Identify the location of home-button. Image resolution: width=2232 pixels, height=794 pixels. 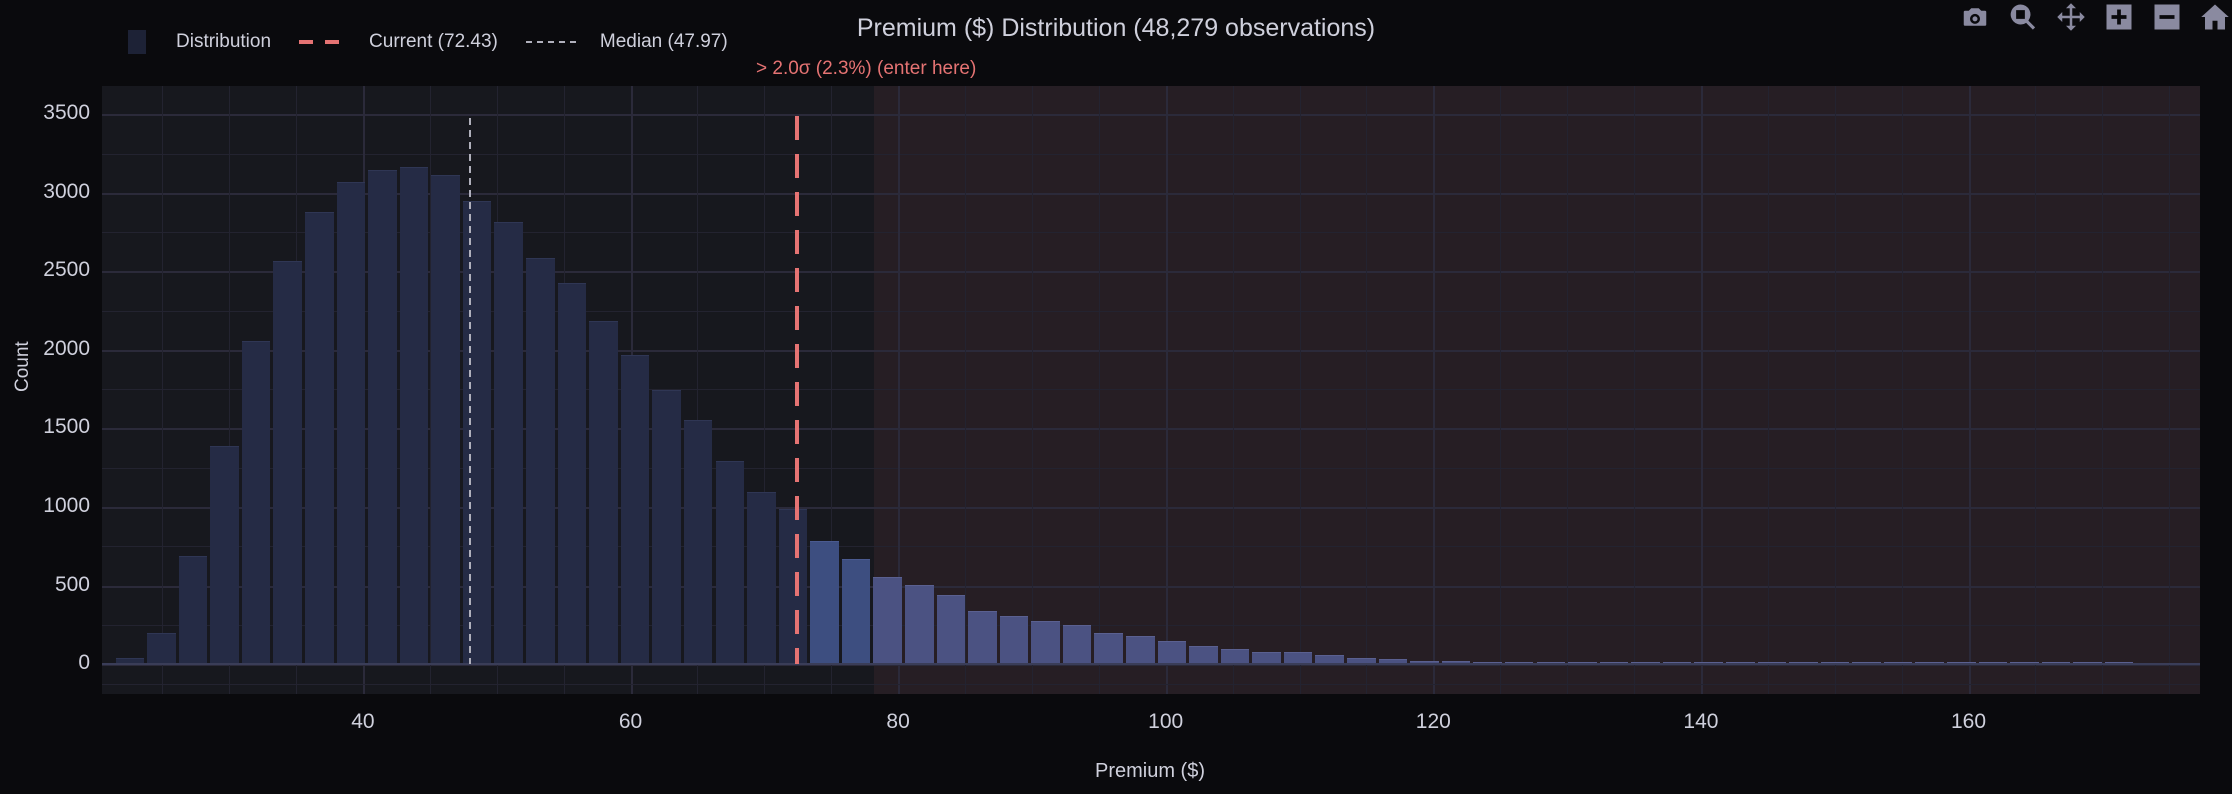
(2215, 17).